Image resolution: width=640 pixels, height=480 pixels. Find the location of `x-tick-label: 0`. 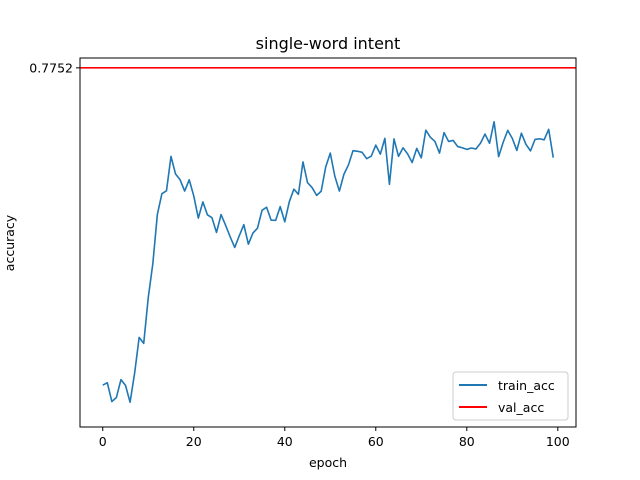

x-tick-label: 0 is located at coordinates (103, 441).